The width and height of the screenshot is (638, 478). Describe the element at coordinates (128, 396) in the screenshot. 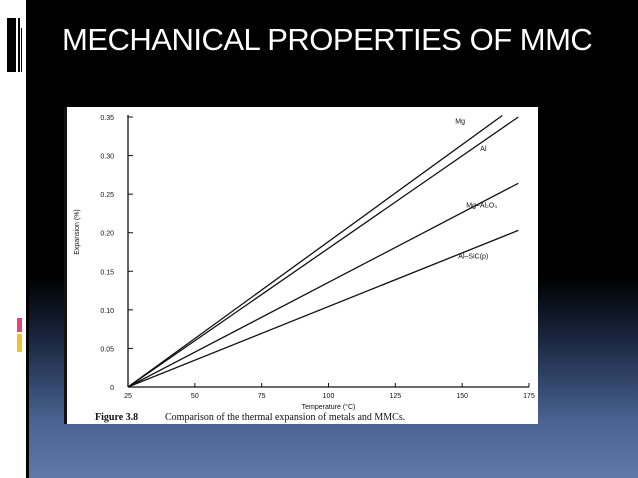

I see `x-tick-label: 25` at that location.